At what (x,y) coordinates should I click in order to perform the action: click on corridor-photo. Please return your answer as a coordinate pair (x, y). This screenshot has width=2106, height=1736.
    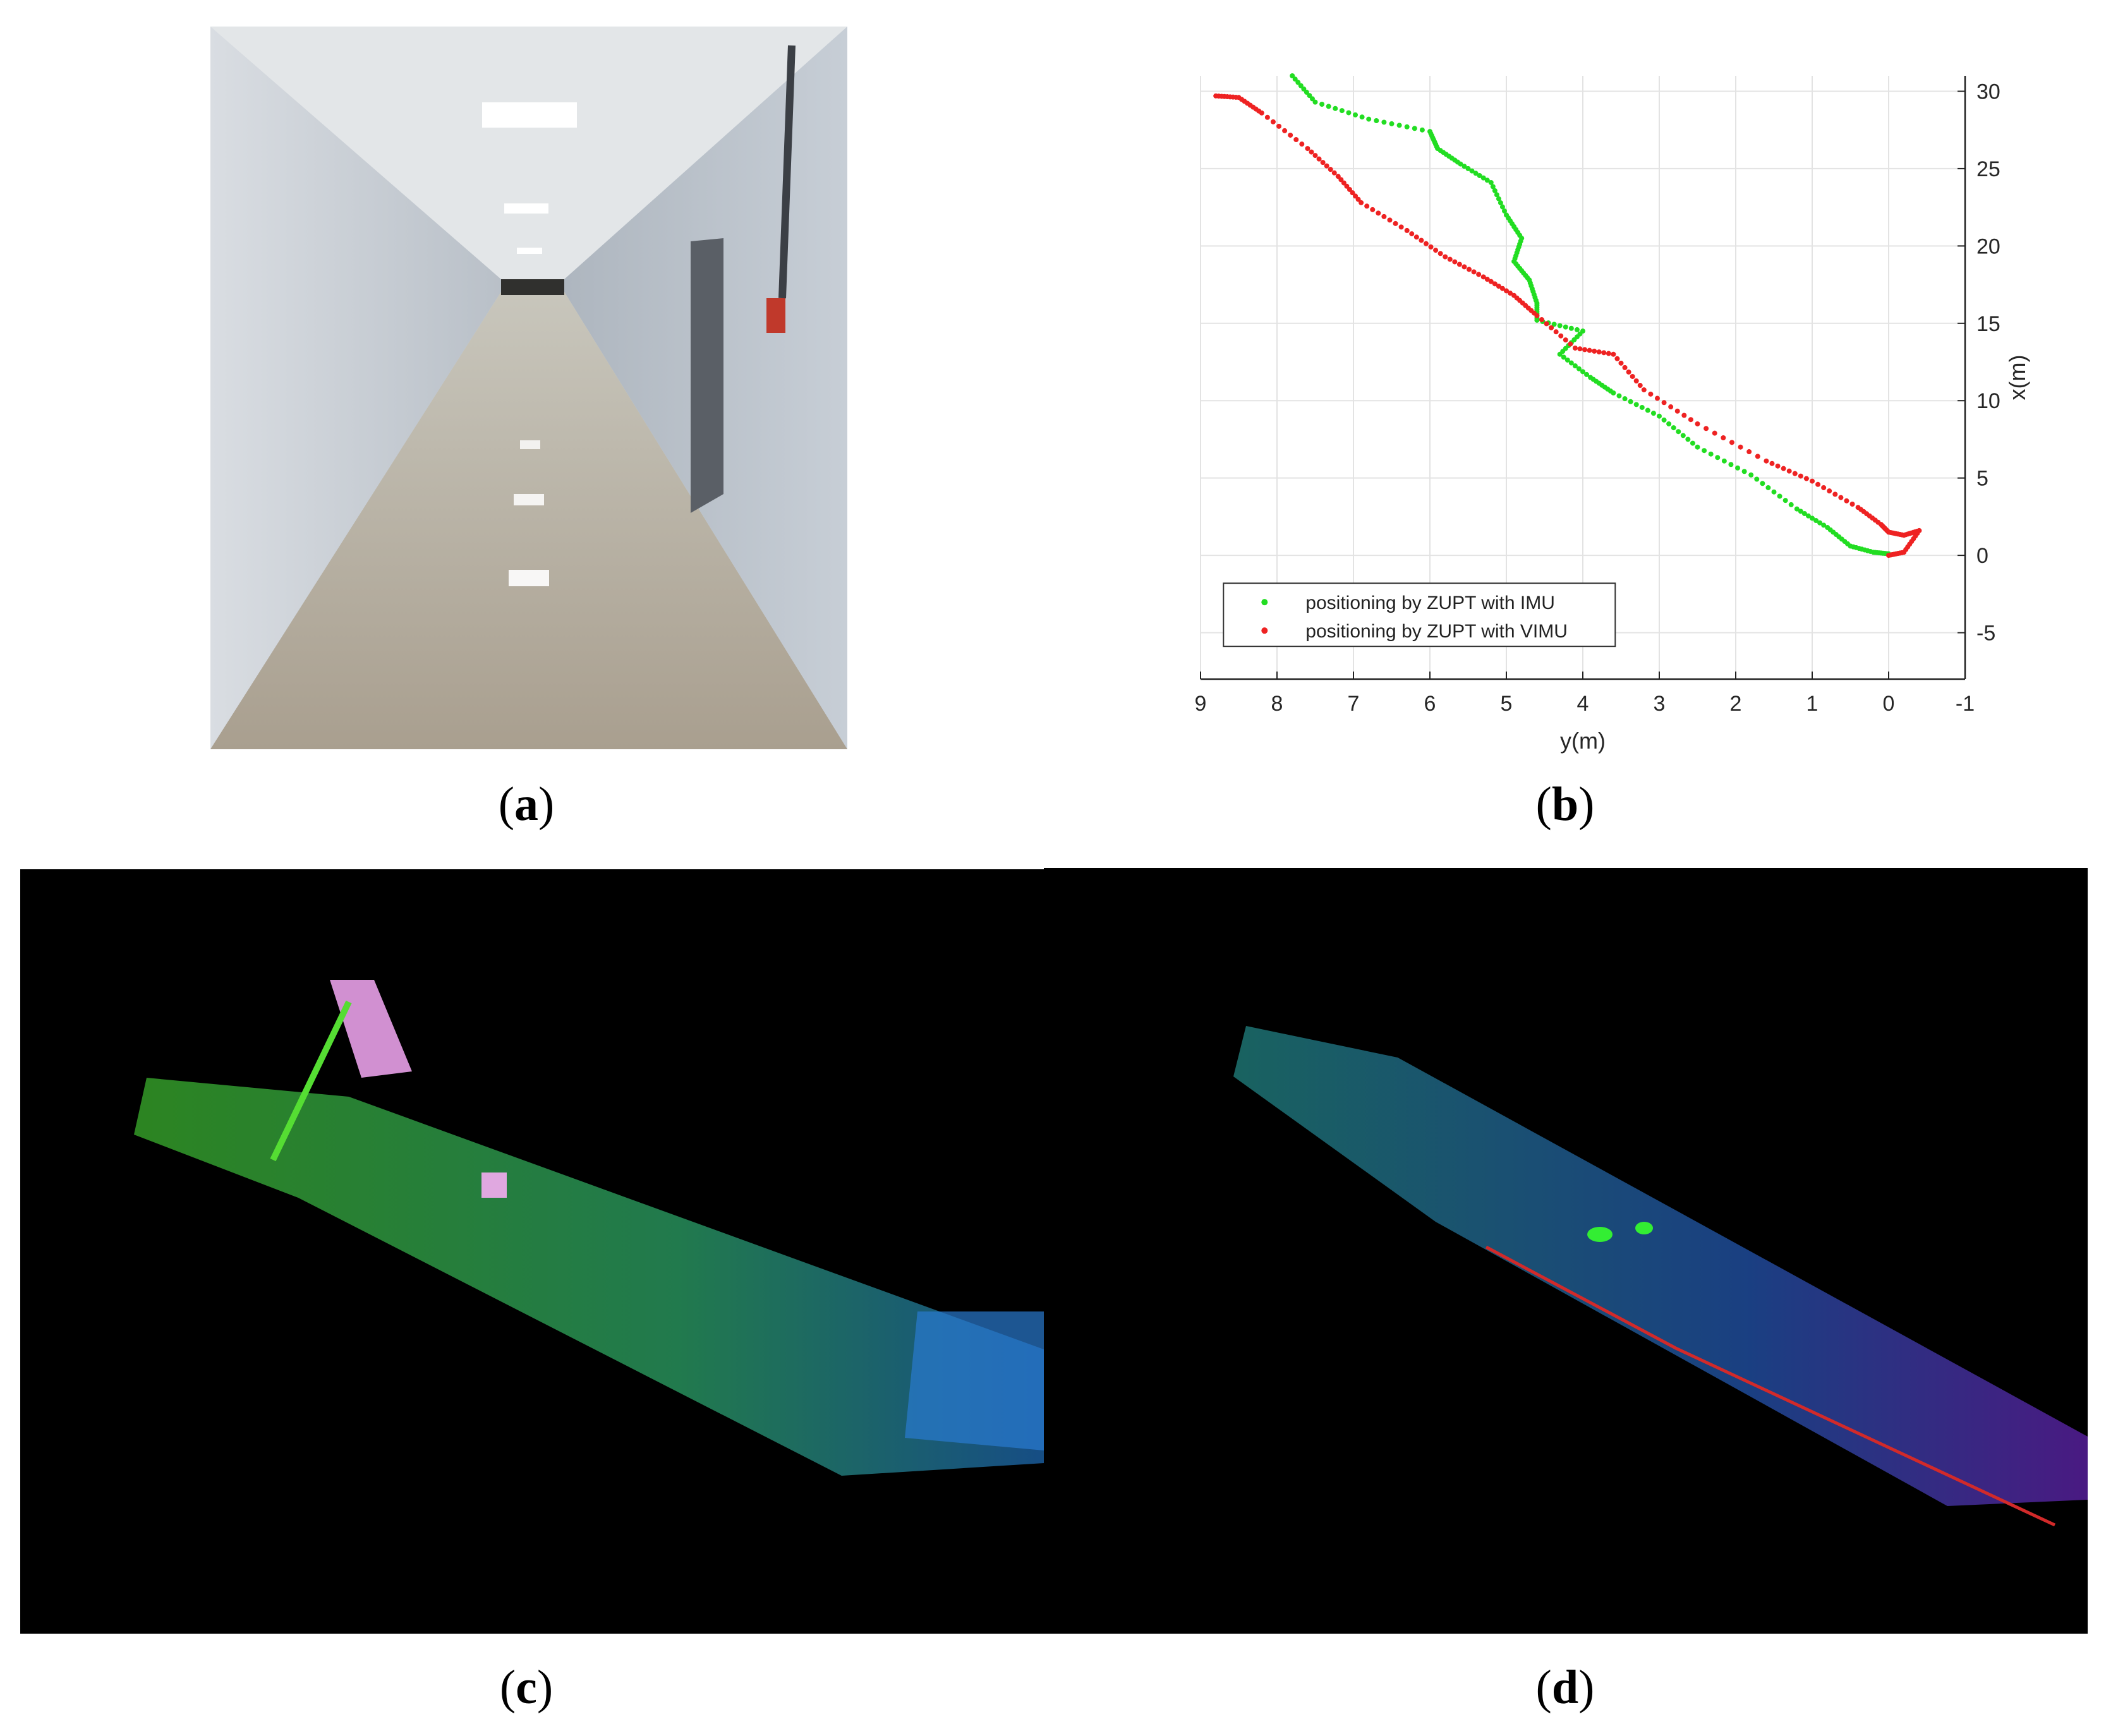
    Looking at the image, I should click on (528, 388).